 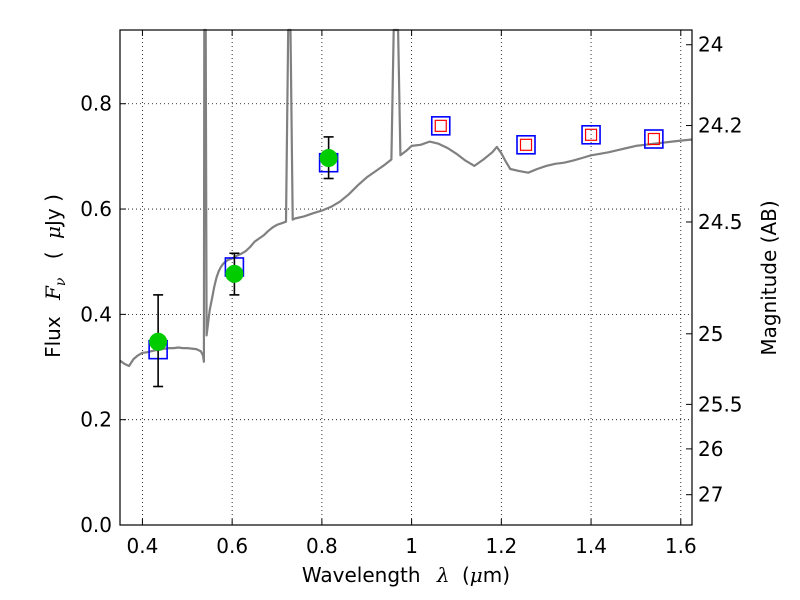 I want to click on x-tick-label: 1.4, so click(x=591, y=546).